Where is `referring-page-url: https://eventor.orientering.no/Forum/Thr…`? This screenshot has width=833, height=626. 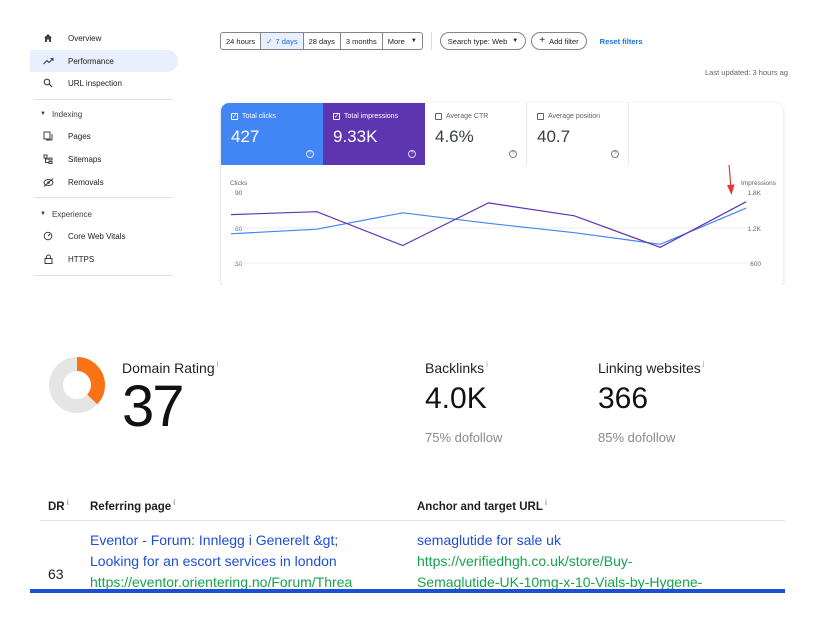
referring-page-url: https://eventor.orientering.no/Forum/Thr… is located at coordinates (221, 582).